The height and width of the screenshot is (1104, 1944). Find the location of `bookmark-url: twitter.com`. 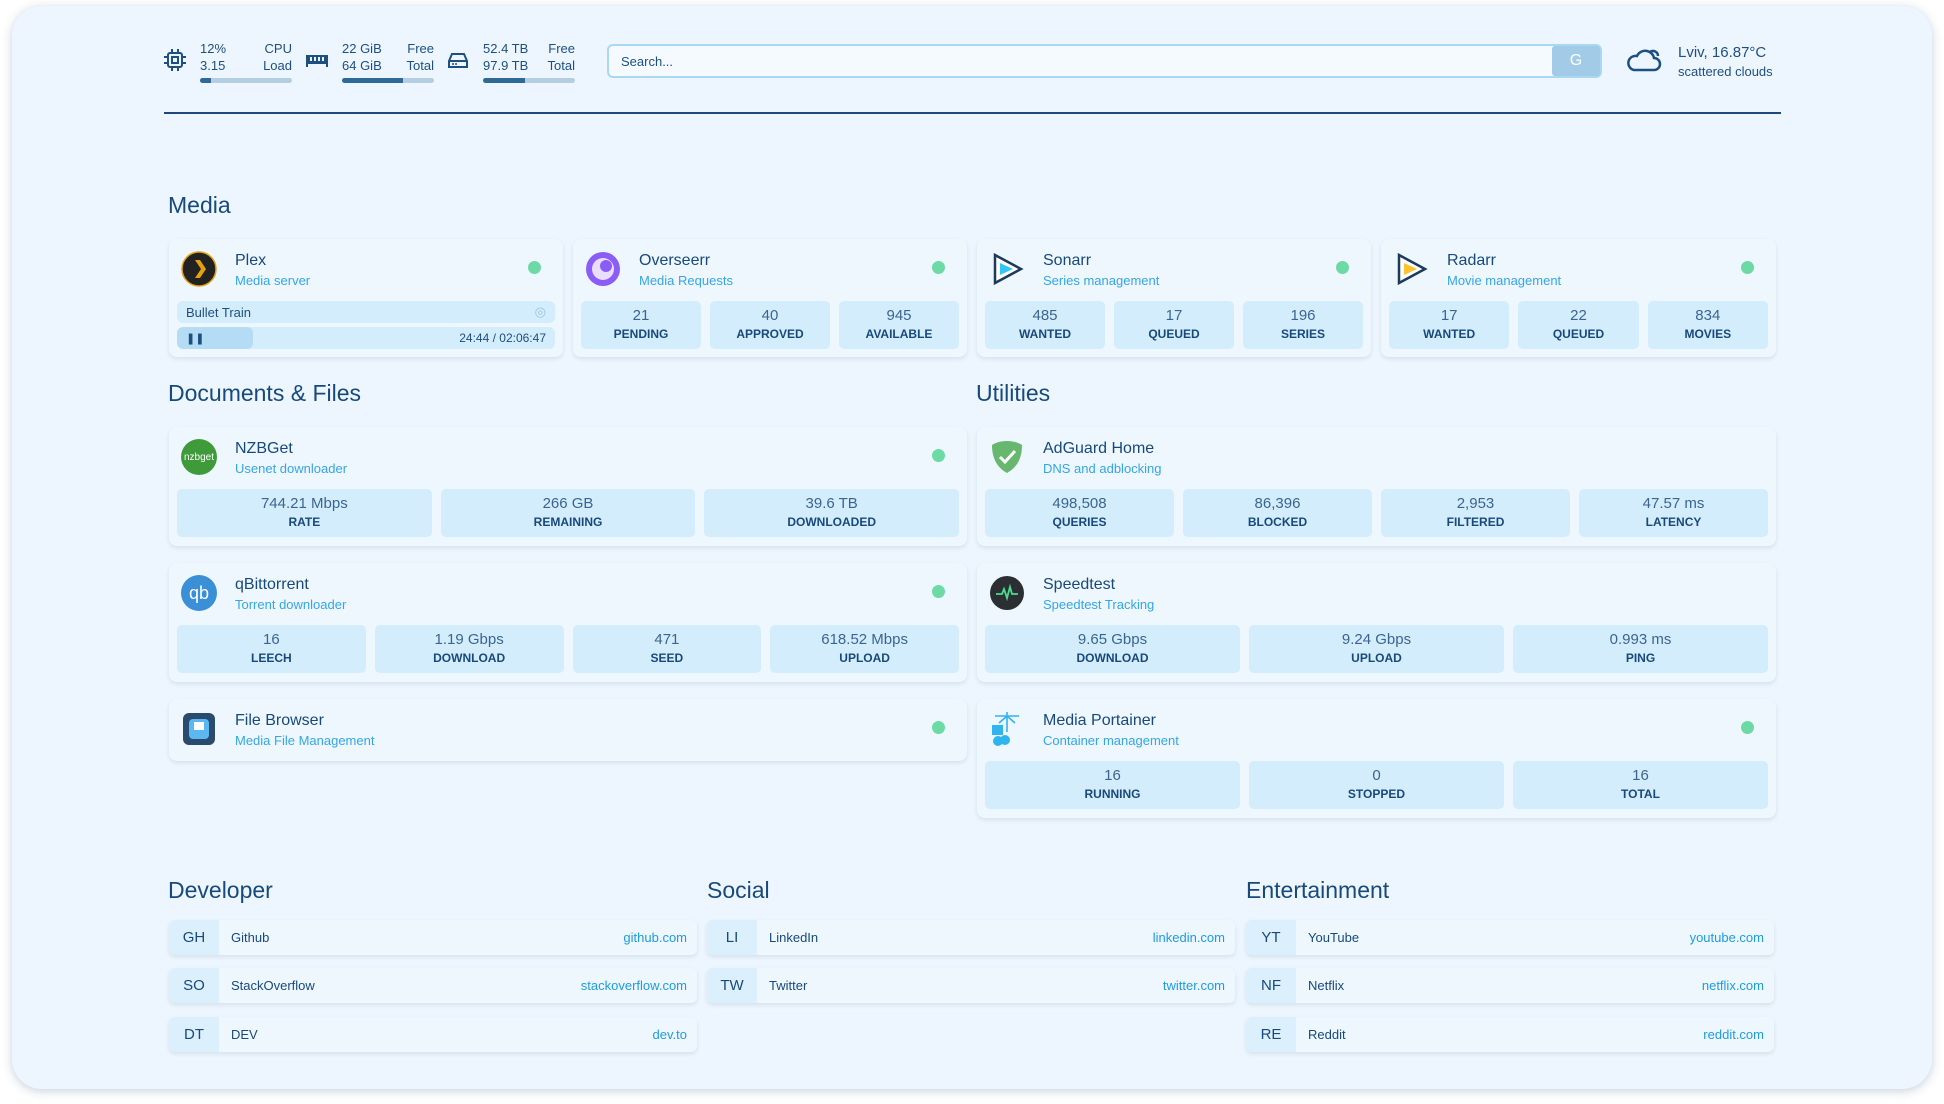

bookmark-url: twitter.com is located at coordinates (1193, 985).